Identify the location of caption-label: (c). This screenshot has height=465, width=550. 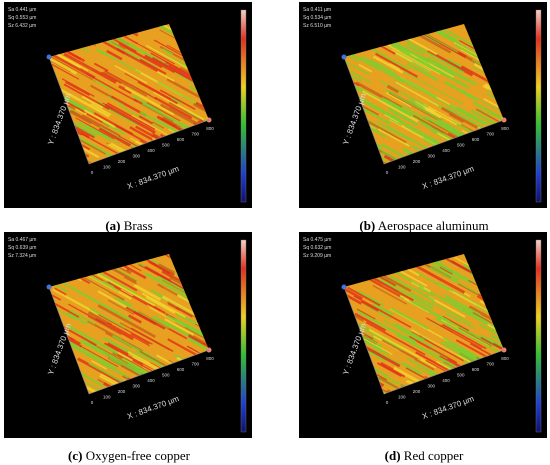
(75, 455).